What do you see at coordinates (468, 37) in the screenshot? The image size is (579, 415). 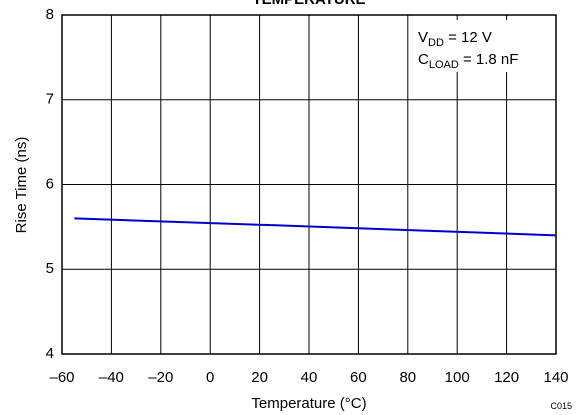 I see `annotation-rest: = 12 V` at bounding box center [468, 37].